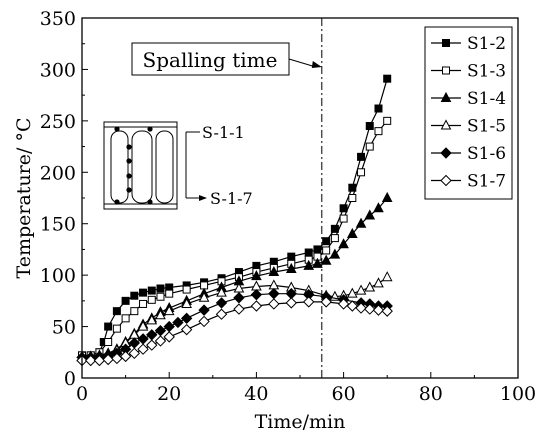 Image resolution: width=546 pixels, height=438 pixels. Describe the element at coordinates (256, 394) in the screenshot. I see `x-tick-label: 40` at that location.